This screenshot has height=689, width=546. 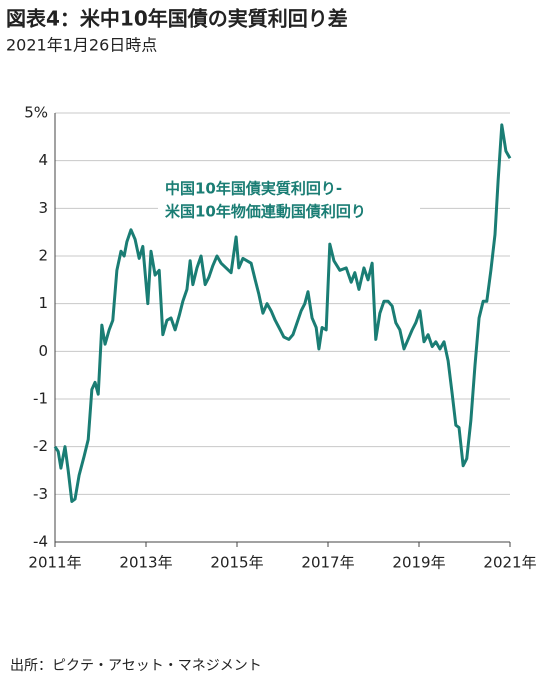 I want to click on y-tick-label: 3, so click(x=43, y=208).